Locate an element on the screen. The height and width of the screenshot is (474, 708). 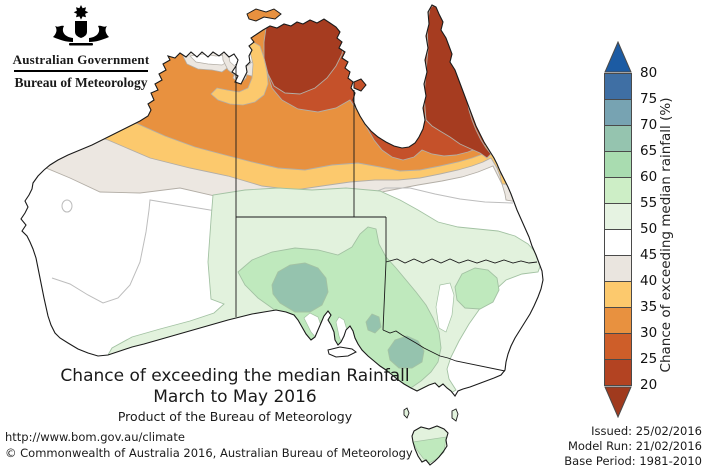
island-flinders is located at coordinates (455, 415).